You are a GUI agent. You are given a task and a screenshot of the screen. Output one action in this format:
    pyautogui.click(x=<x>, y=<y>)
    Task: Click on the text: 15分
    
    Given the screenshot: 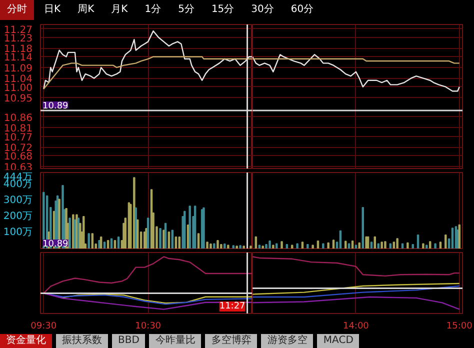 What is the action you would take?
    pyautogui.click(x=223, y=10)
    